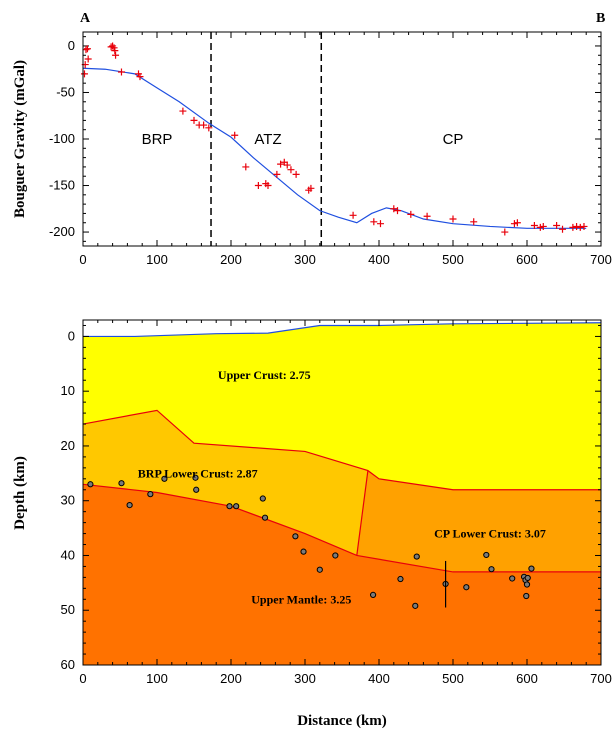  What do you see at coordinates (342, 721) in the screenshot?
I see `distance-x-axis-title: Distance (km)` at bounding box center [342, 721].